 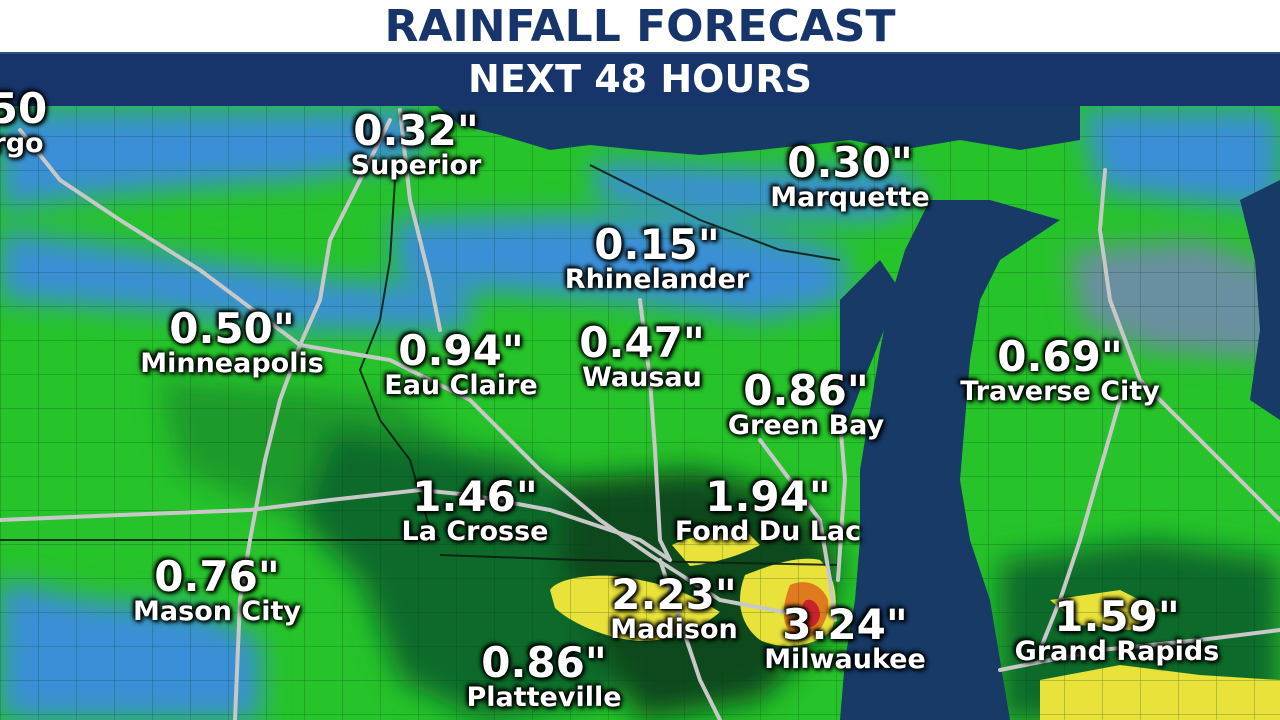 I want to click on city-name: rgo, so click(x=22, y=143).